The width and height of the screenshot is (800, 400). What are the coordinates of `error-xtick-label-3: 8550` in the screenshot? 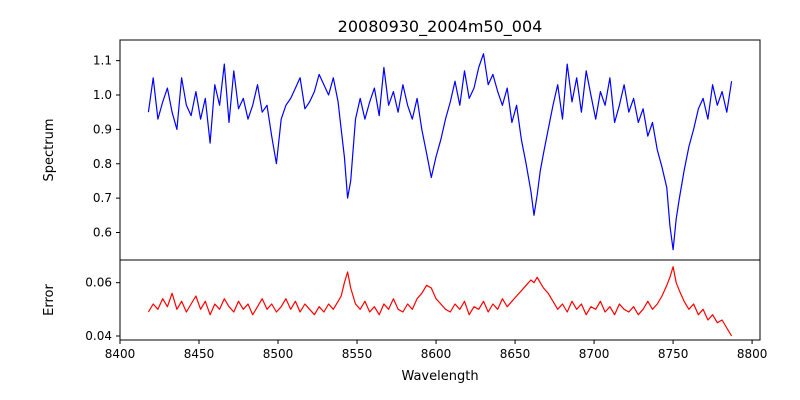 It's located at (357, 354).